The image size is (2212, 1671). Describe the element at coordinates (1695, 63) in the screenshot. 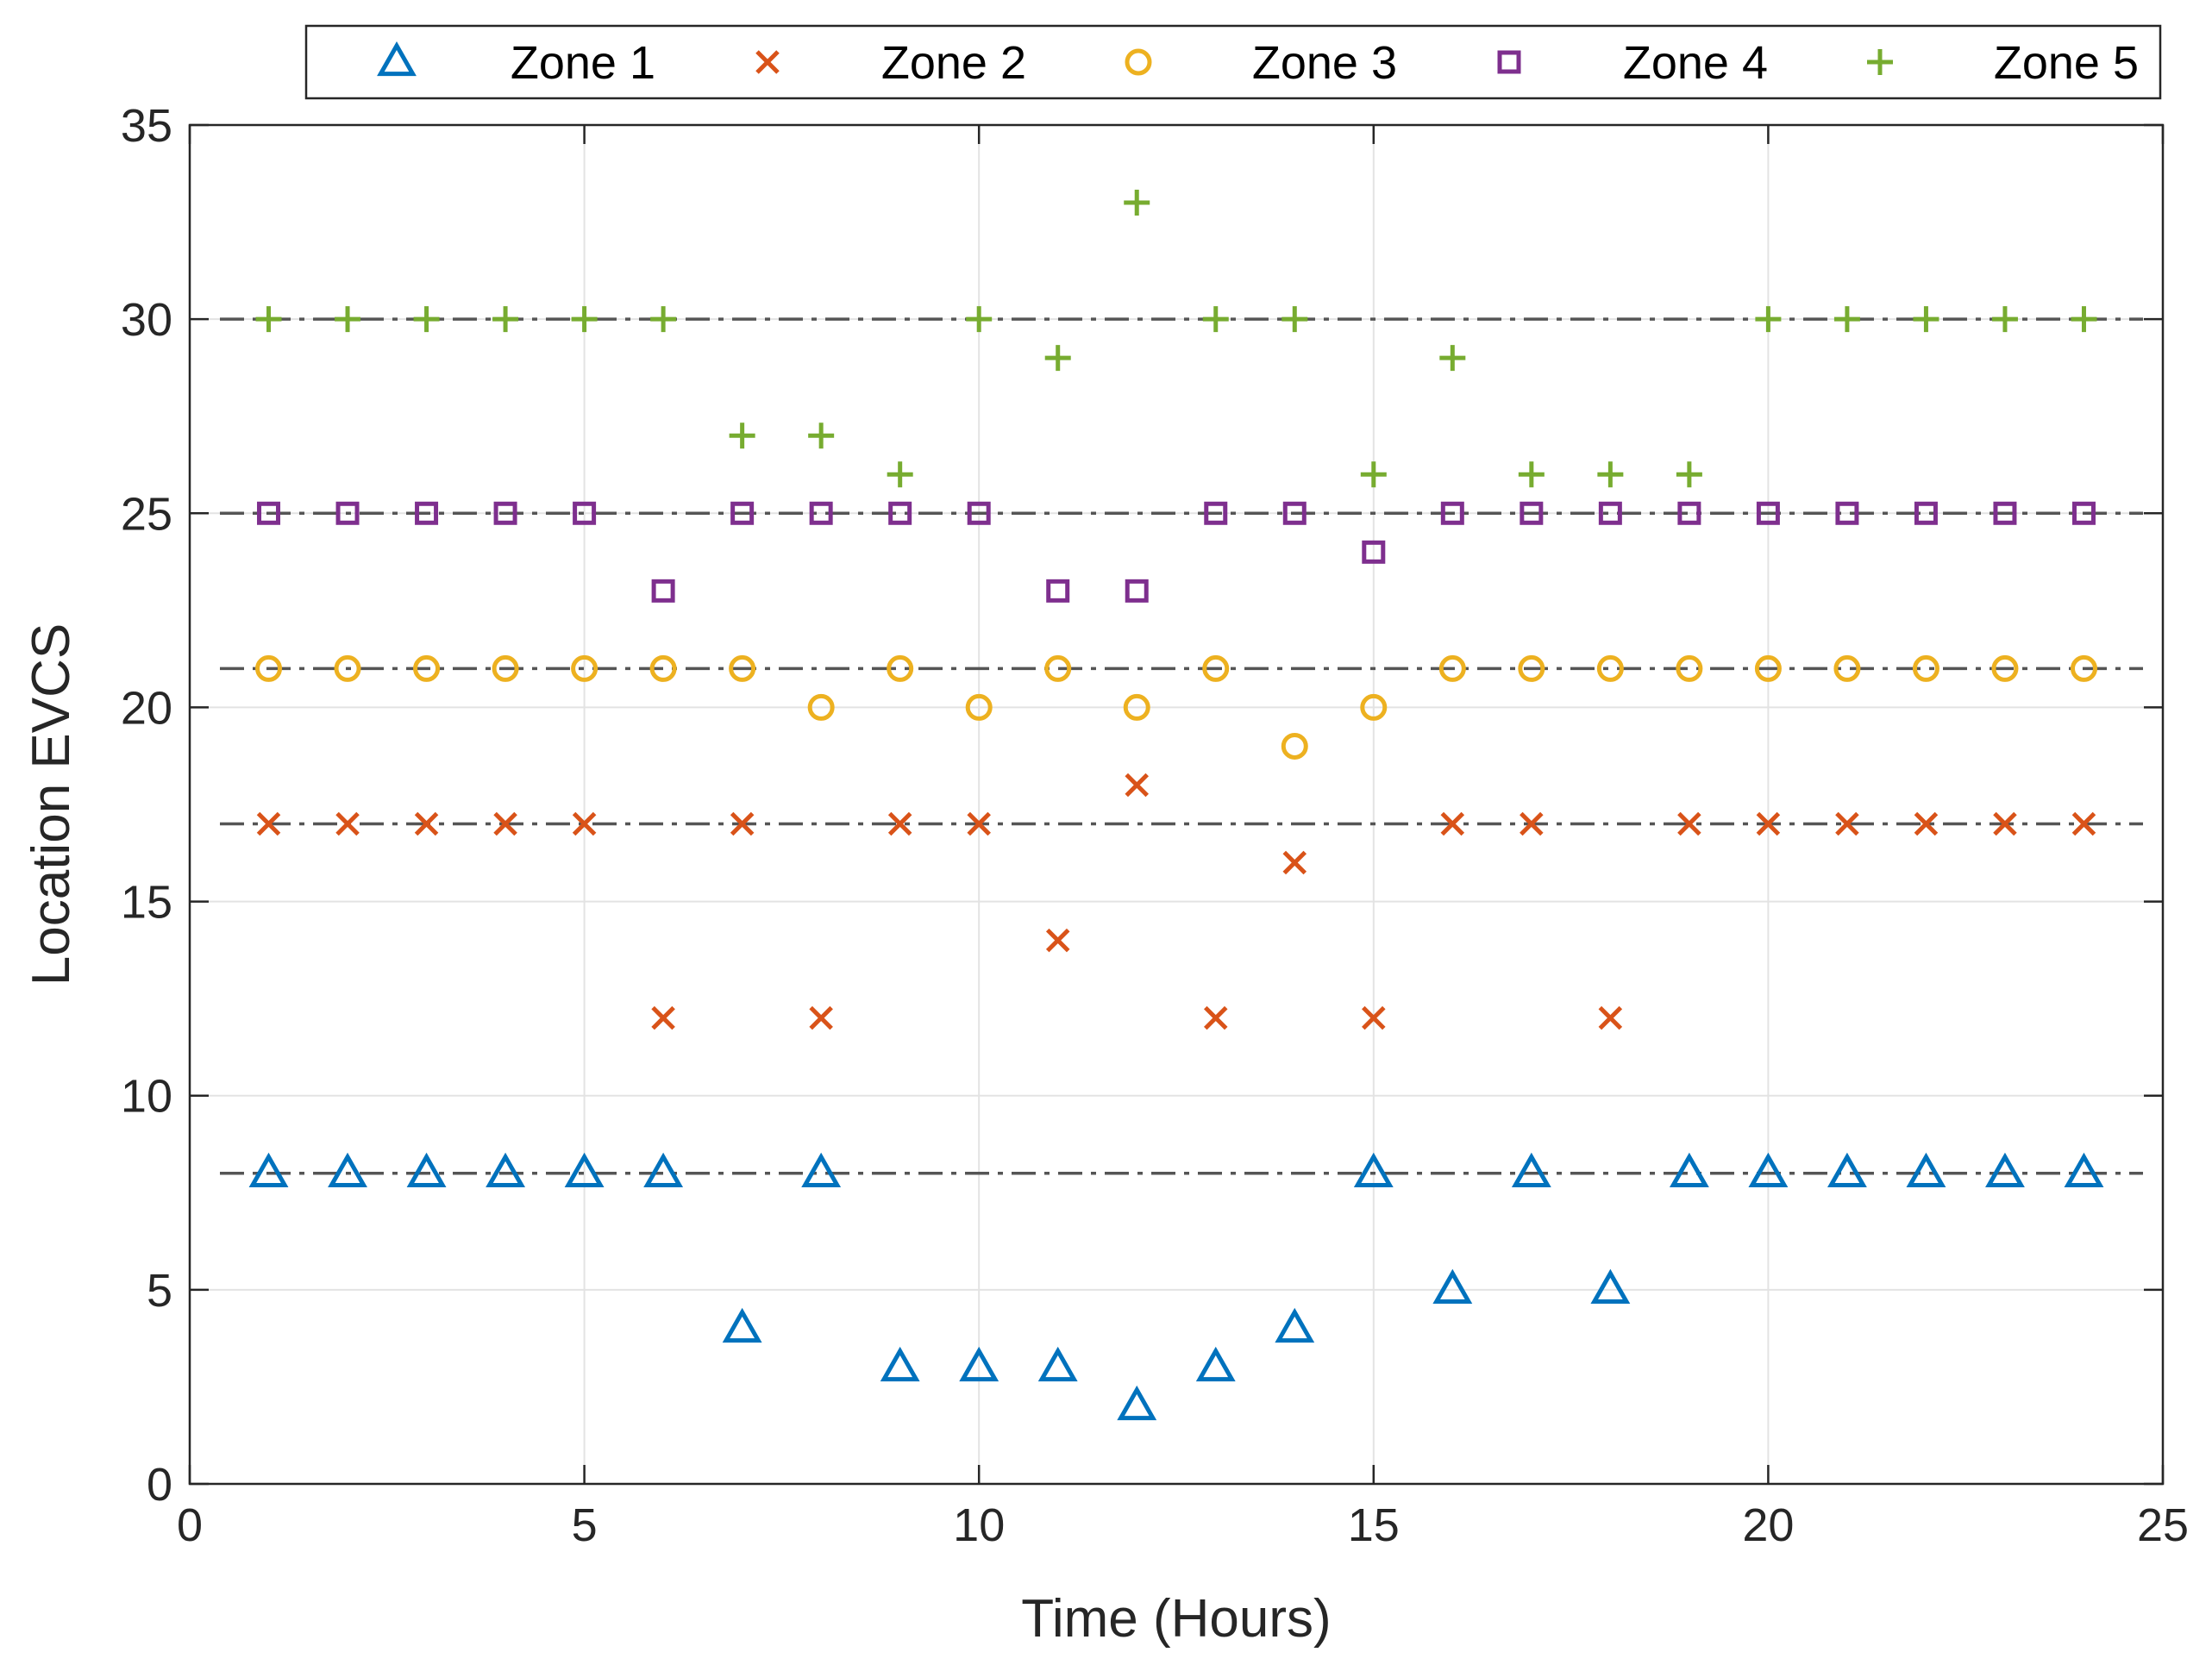

I see `legend-label-zone-4: Zone 4` at that location.